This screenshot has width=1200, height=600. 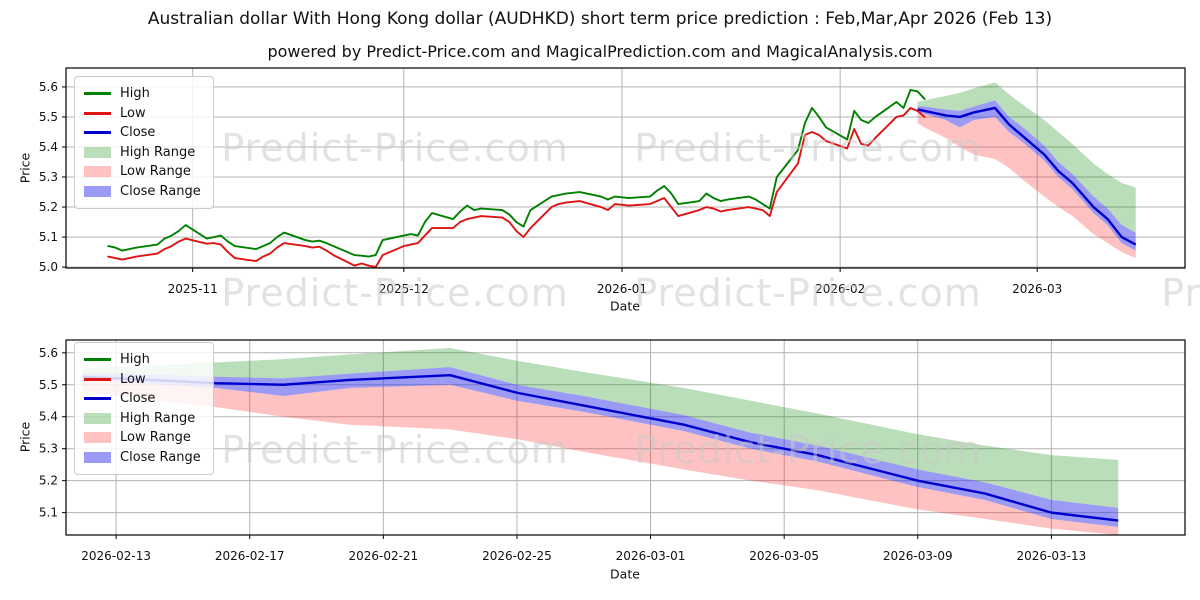 I want to click on close-line, so click(x=1027, y=176).